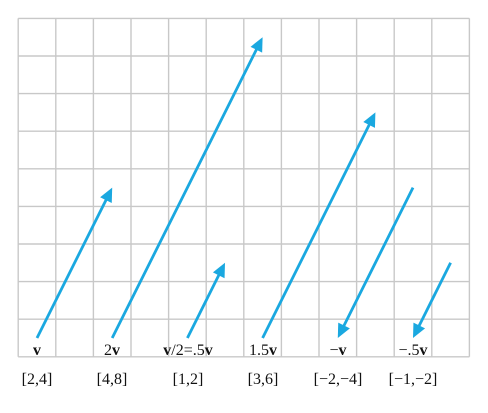 The image size is (488, 413). What do you see at coordinates (412, 350) in the screenshot?
I see `label-neg-half-v: −.5v` at bounding box center [412, 350].